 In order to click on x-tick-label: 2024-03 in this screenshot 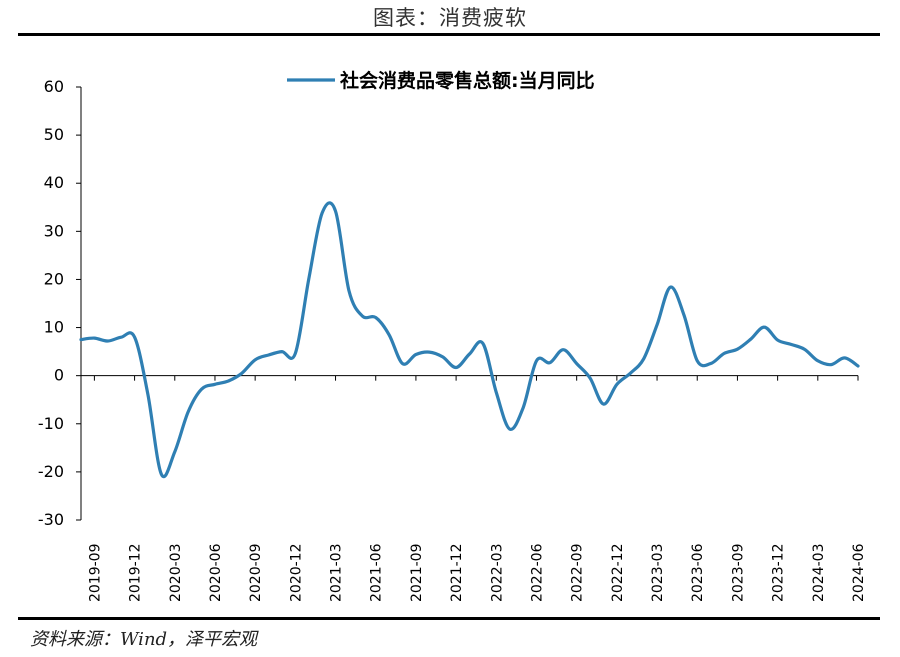, I will do `click(819, 573)`.